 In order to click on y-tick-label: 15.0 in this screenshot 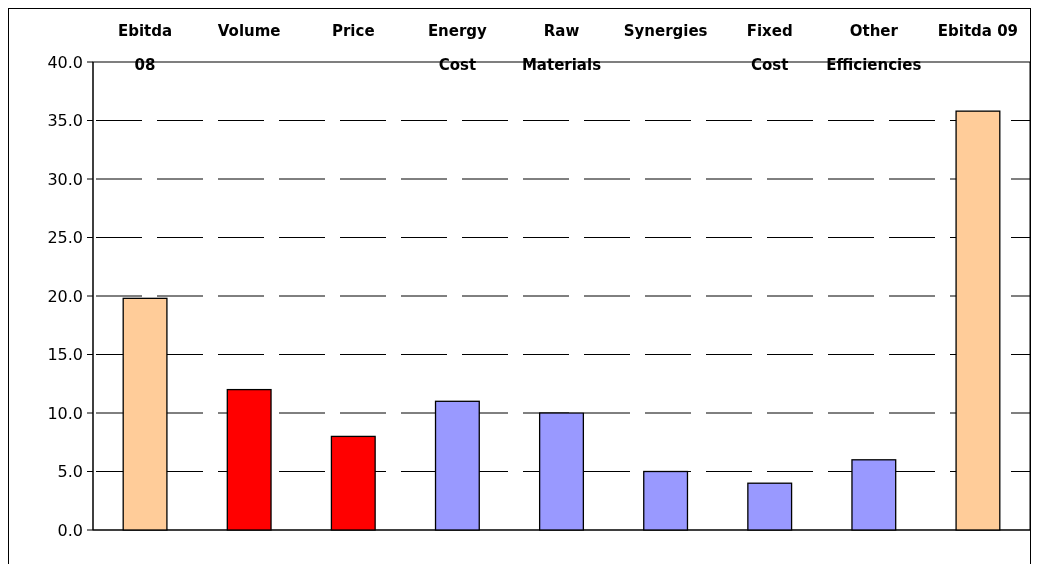, I will do `click(65, 355)`.